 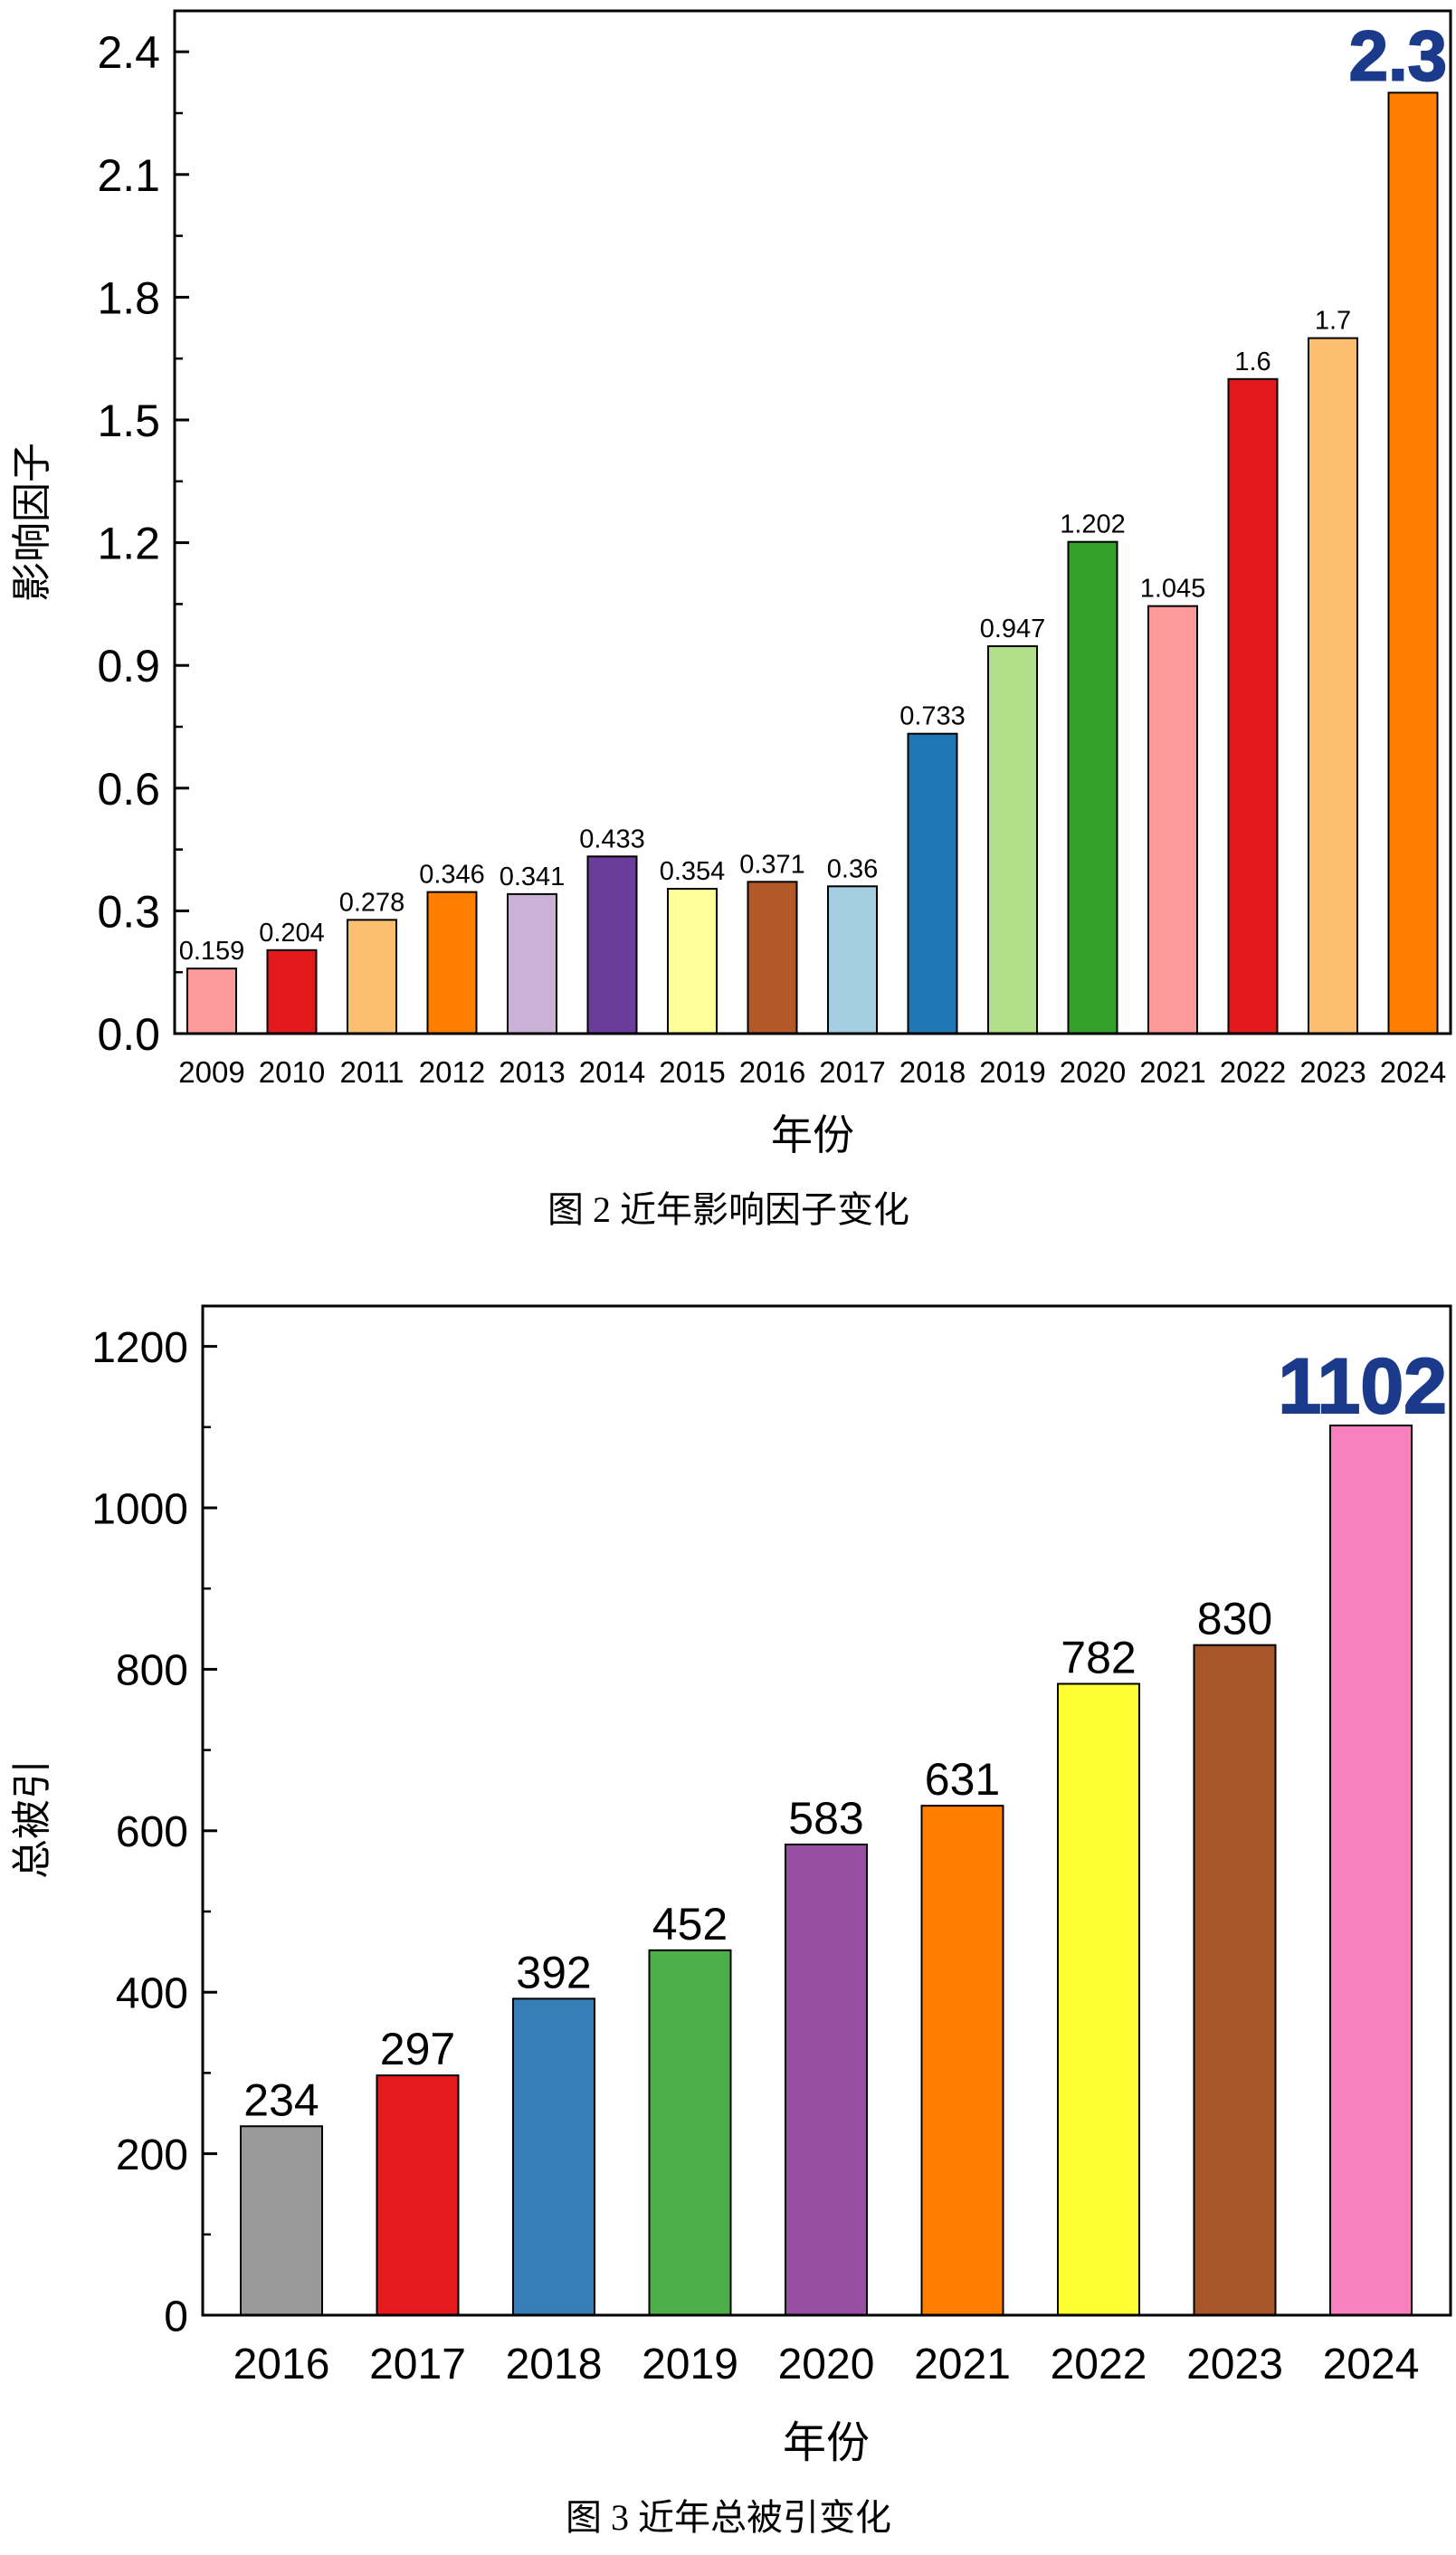 What do you see at coordinates (612, 1072) in the screenshot?
I see `x-tick-label: 2014` at bounding box center [612, 1072].